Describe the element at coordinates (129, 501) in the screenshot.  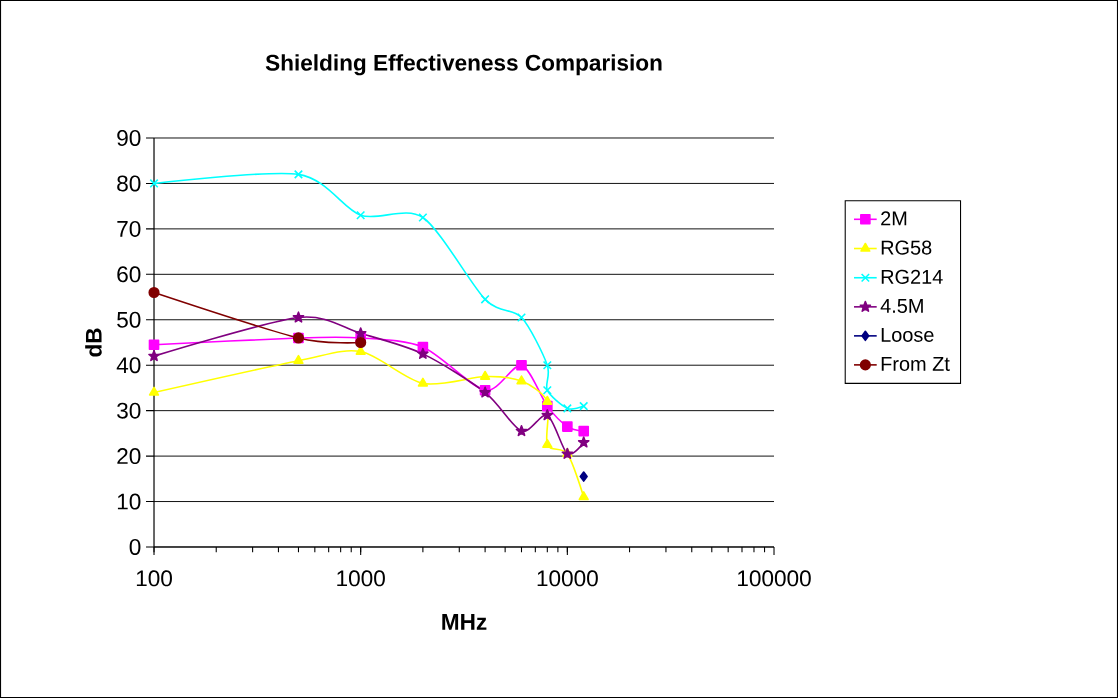
I see `y-tick-label: 10` at that location.